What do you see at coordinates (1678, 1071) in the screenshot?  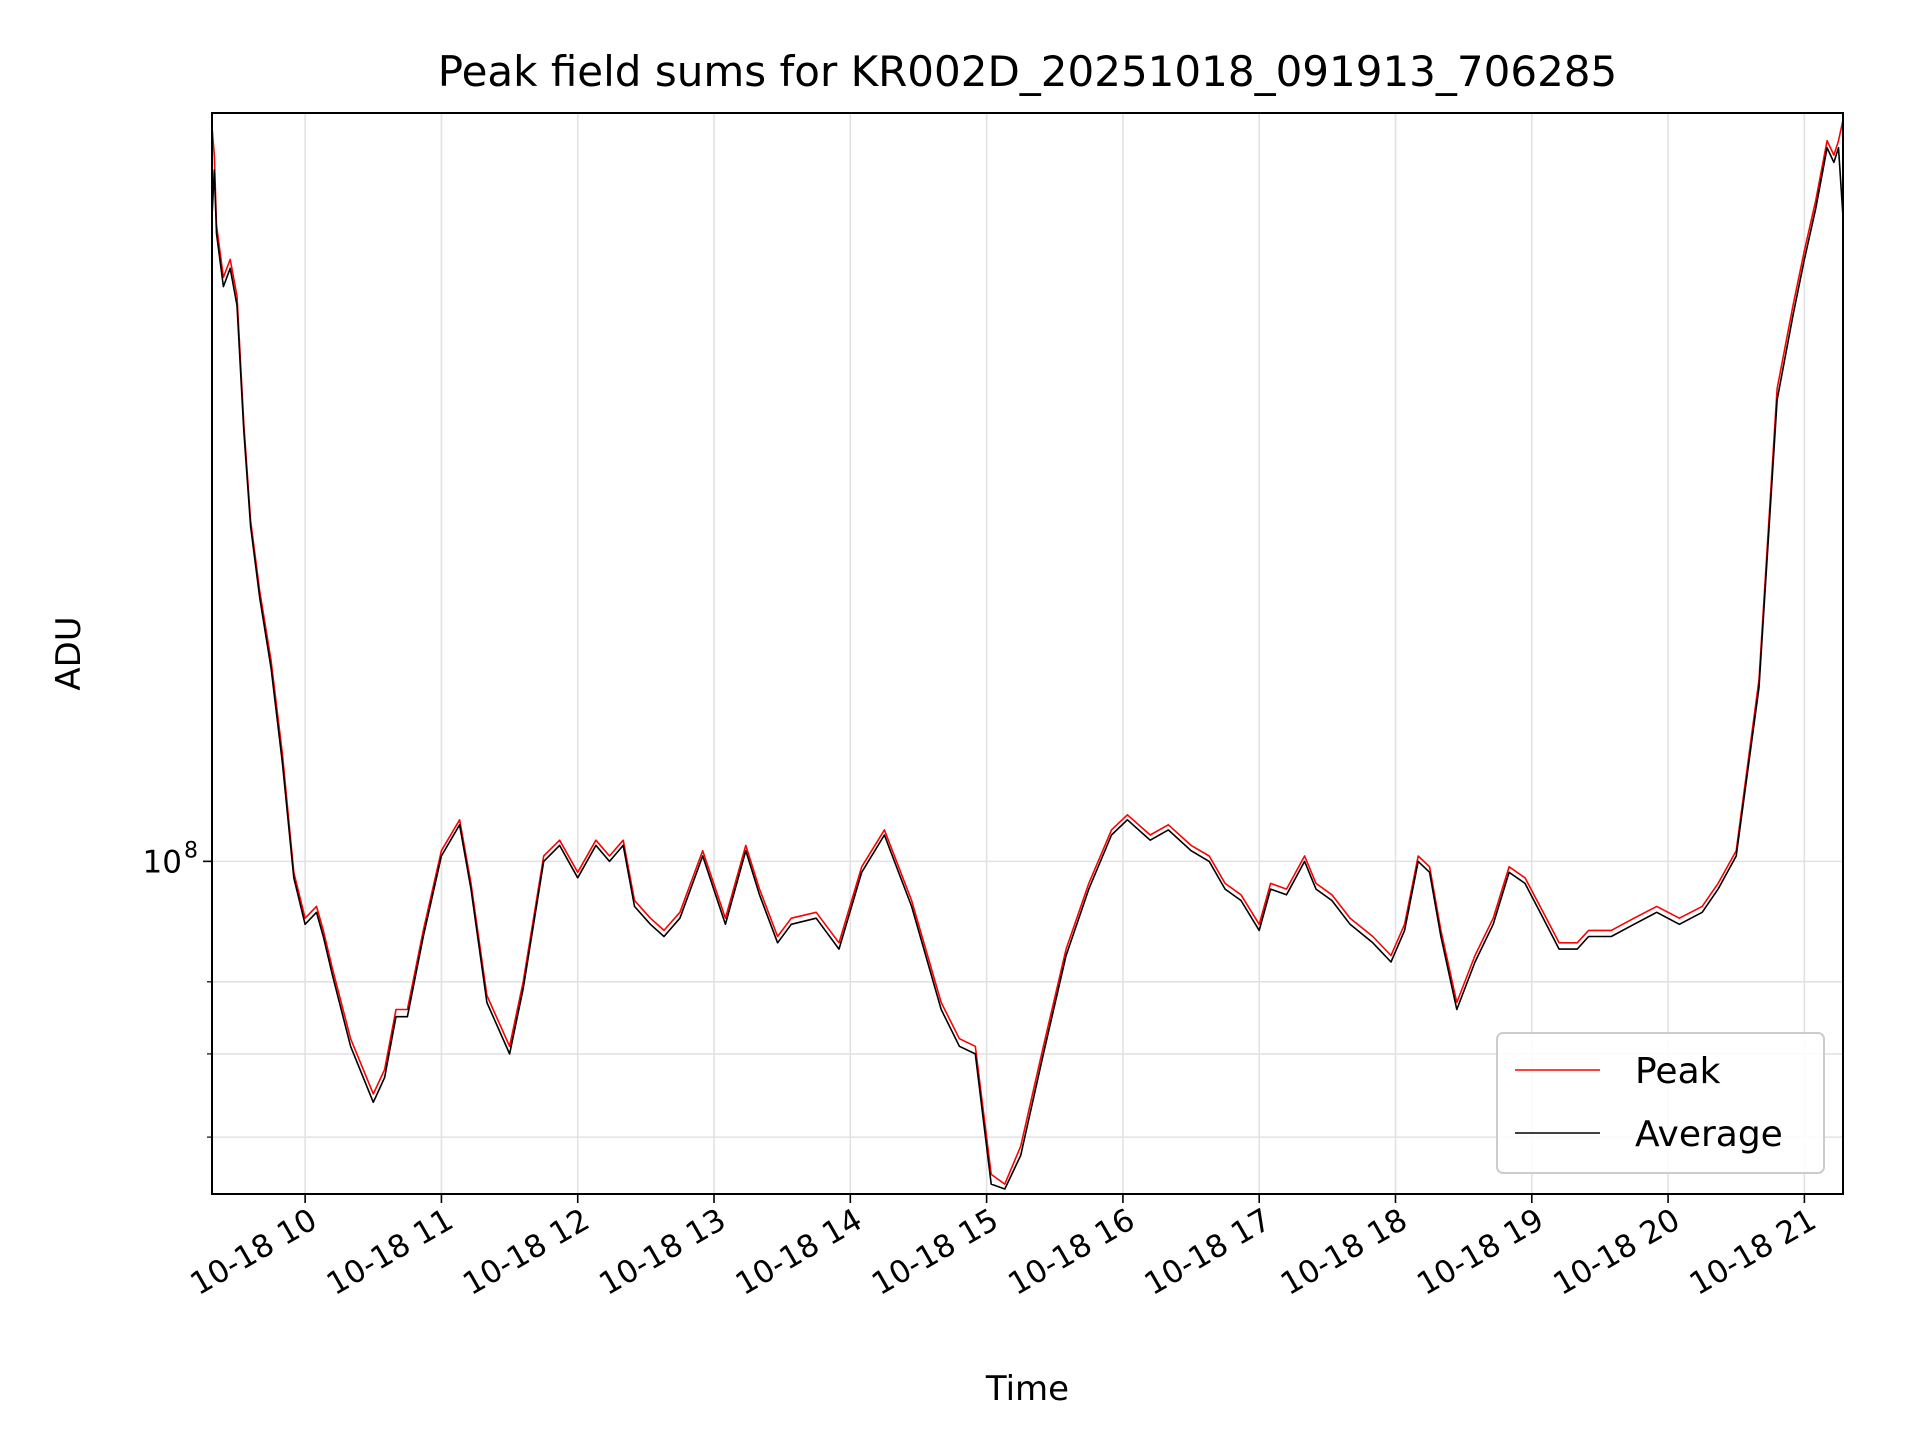 I see `legend-label-peak: Peak` at bounding box center [1678, 1071].